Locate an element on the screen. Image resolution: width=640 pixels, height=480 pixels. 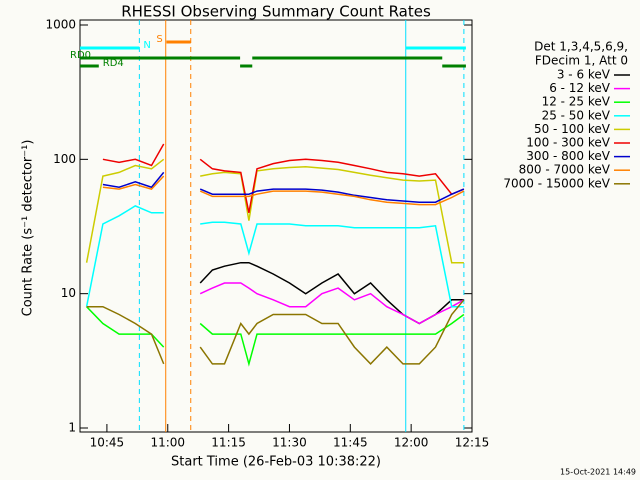
legend-label: 800 - 7000 keV is located at coordinates (565, 170).